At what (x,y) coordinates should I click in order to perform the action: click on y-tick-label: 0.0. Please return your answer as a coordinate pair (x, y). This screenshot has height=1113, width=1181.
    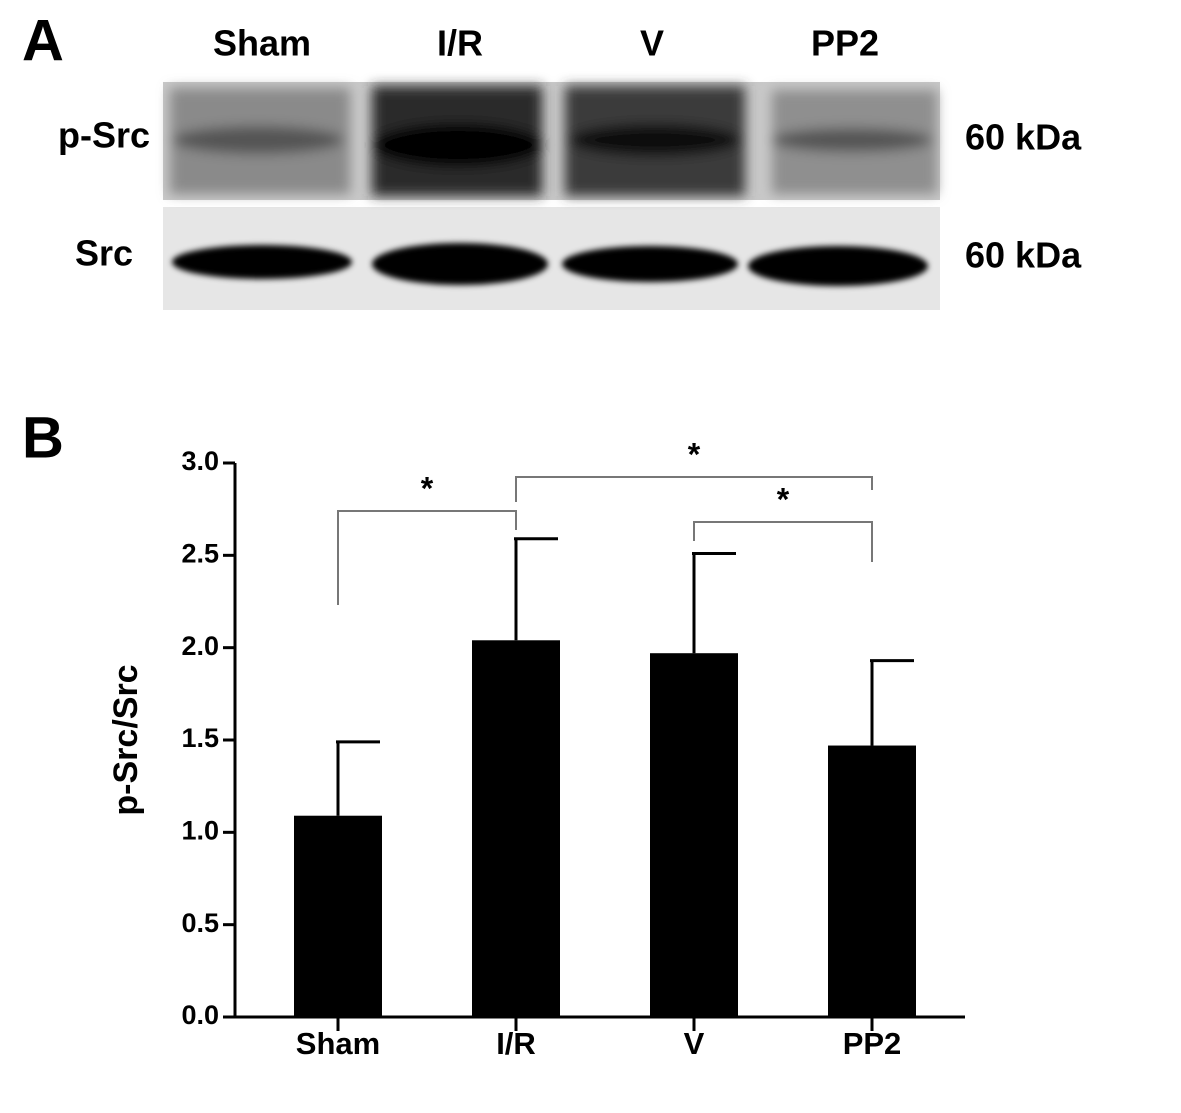
    Looking at the image, I should click on (200, 1015).